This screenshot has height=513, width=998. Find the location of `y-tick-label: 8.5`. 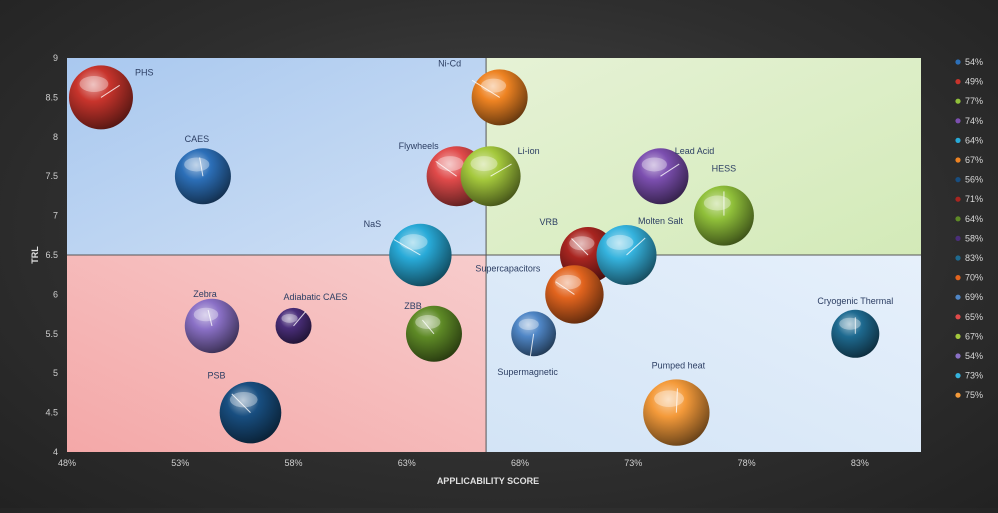

y-tick-label: 8.5 is located at coordinates (51, 97).